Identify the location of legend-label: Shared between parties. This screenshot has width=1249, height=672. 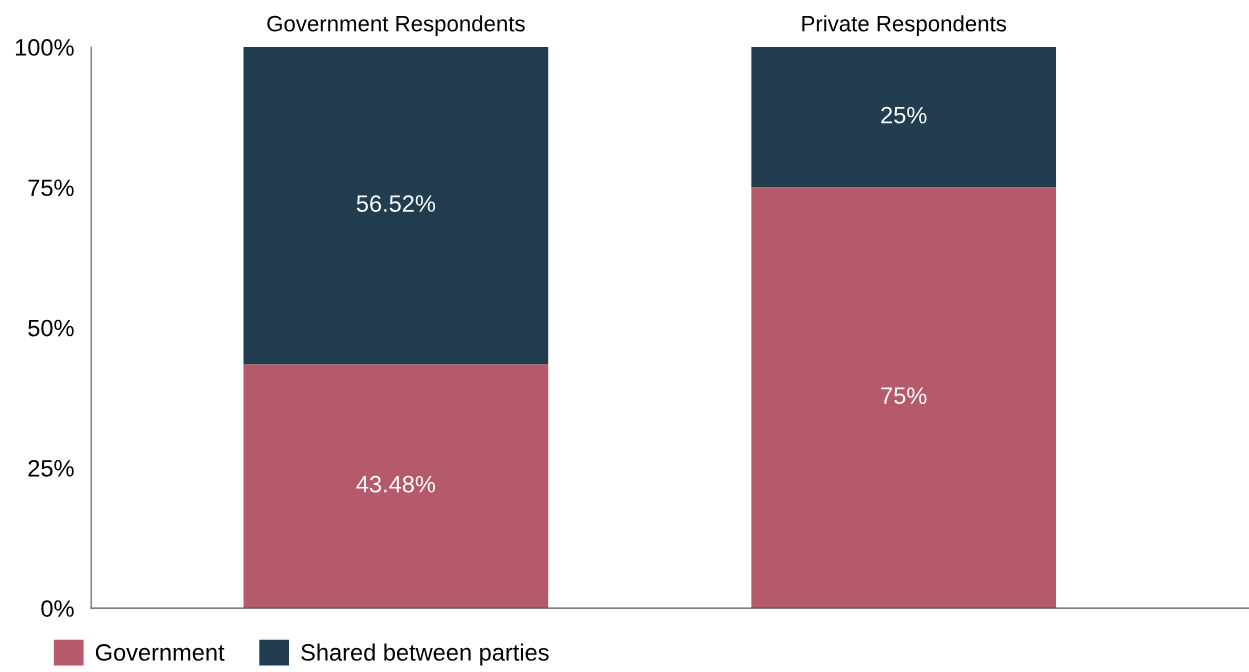
(425, 654).